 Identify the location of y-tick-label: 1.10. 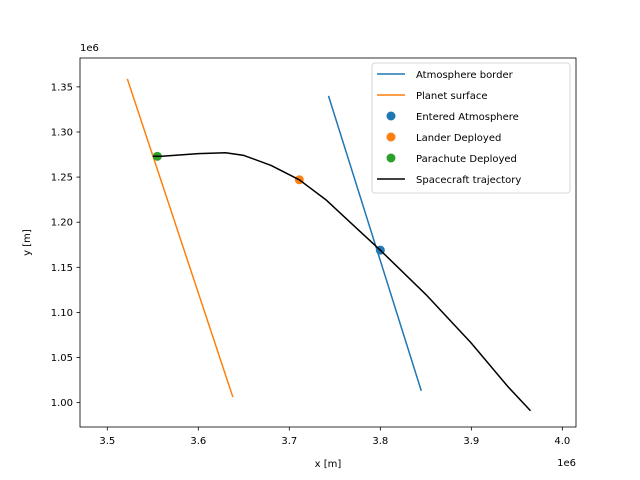
(62, 313).